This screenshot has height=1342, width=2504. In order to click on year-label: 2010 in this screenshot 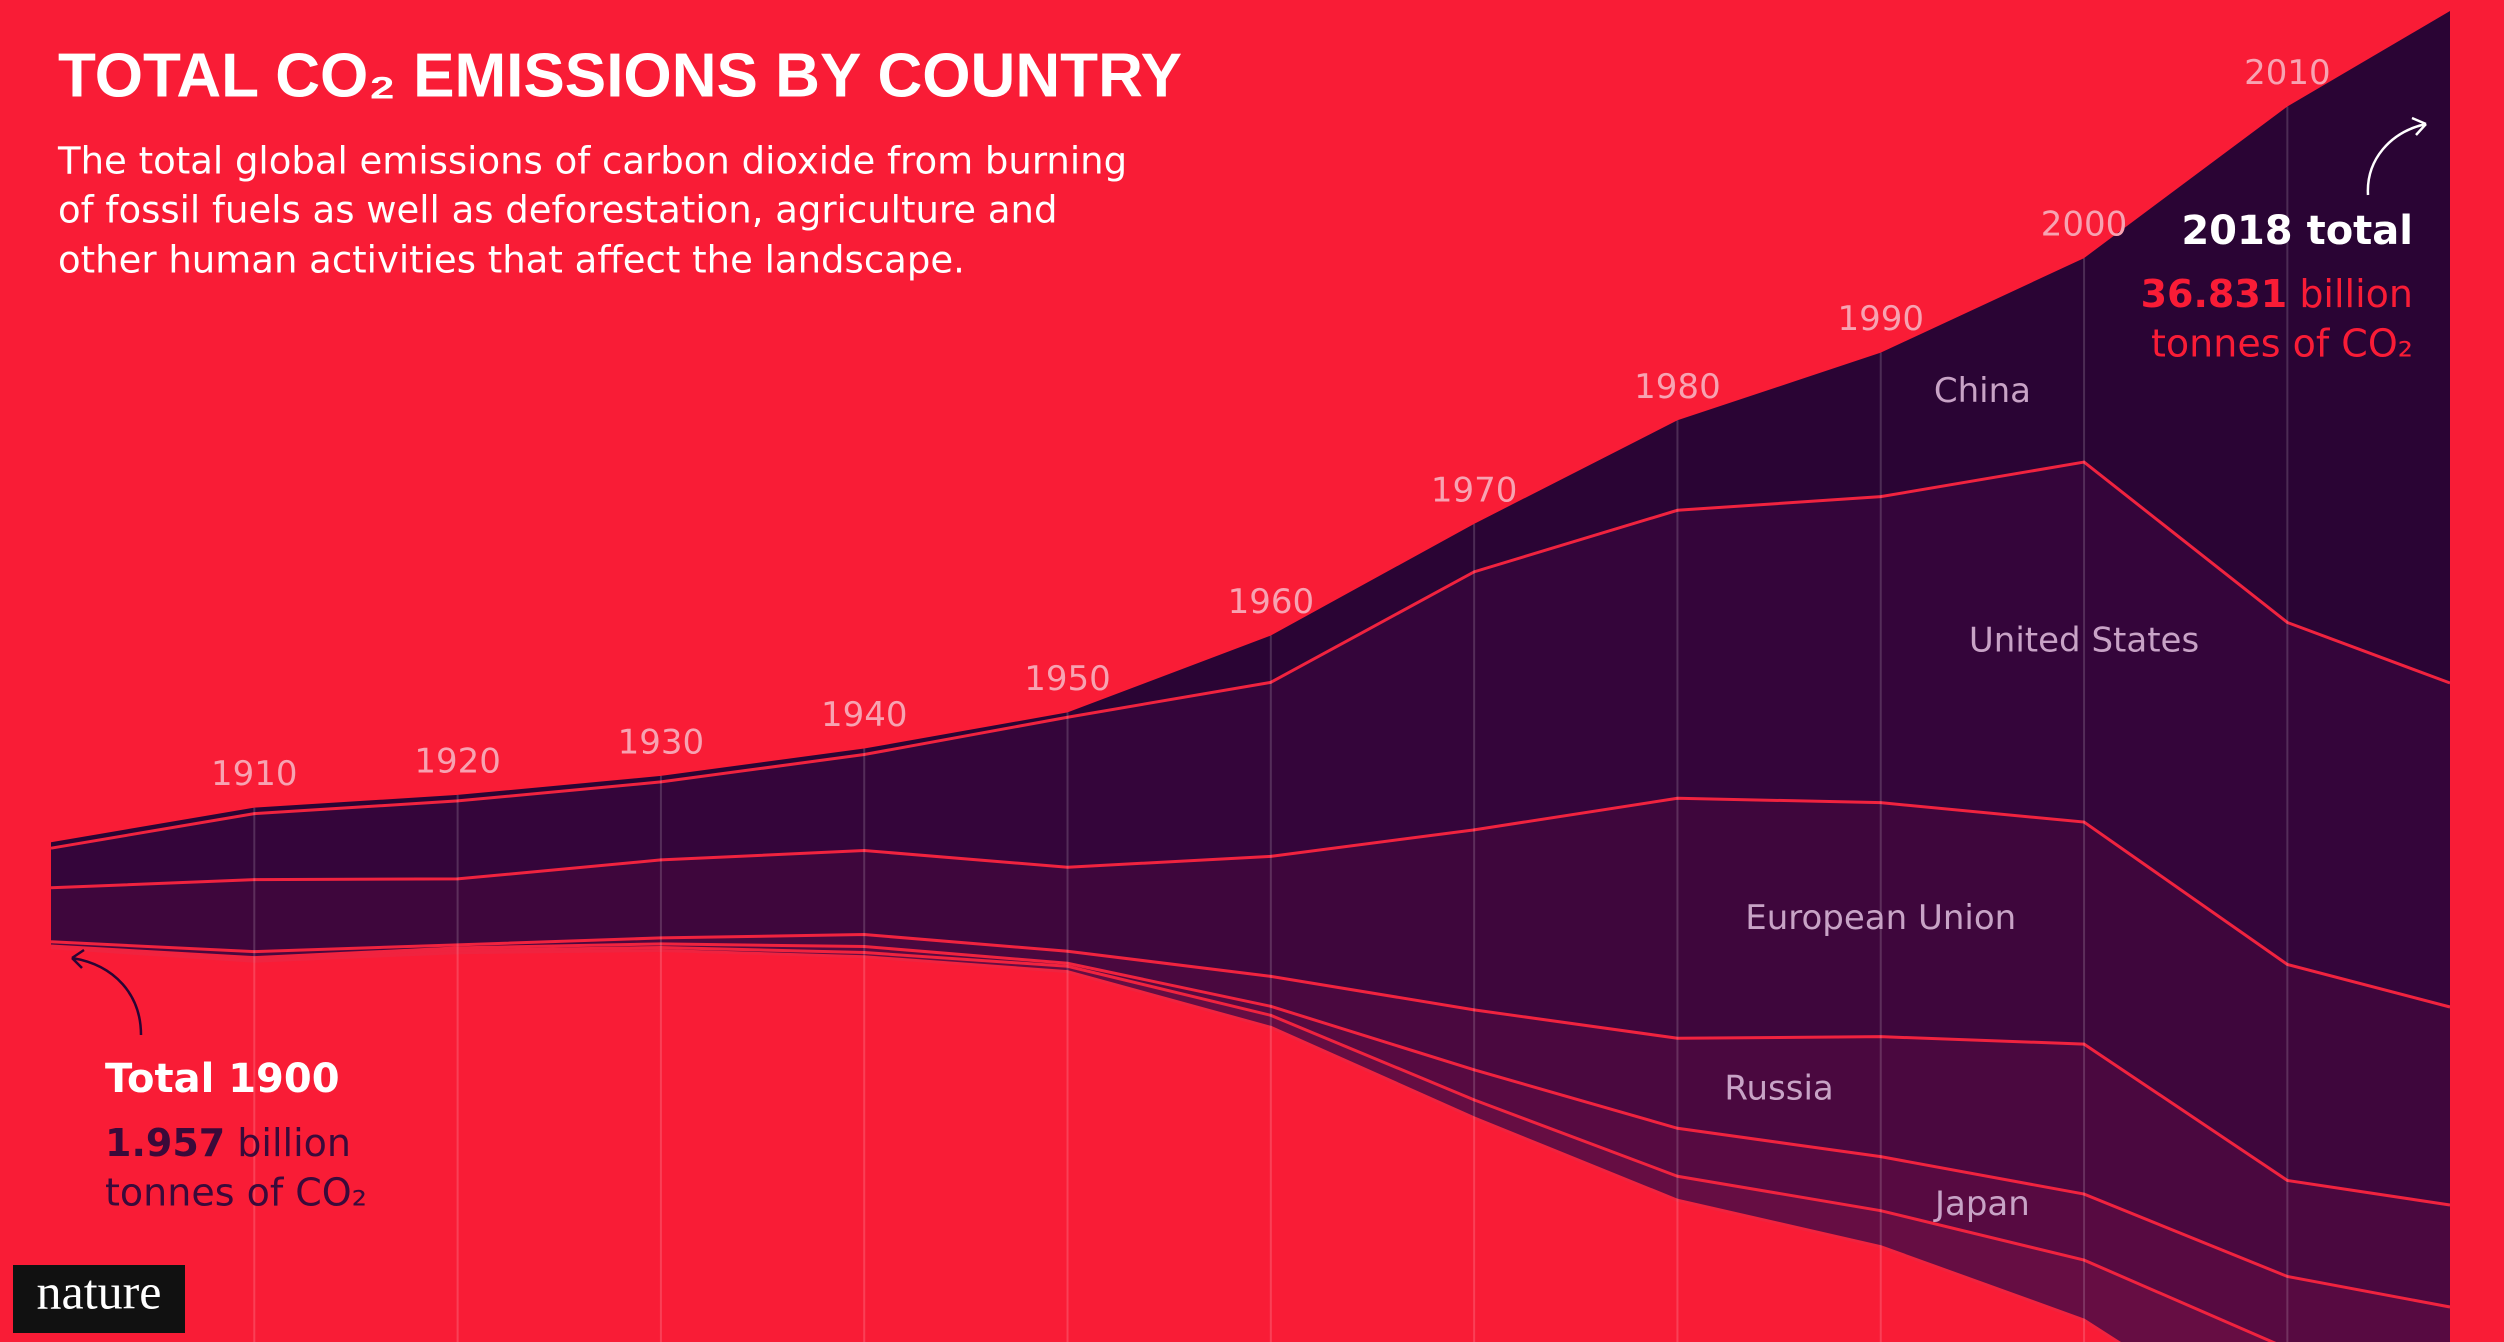, I will do `click(2287, 73)`.